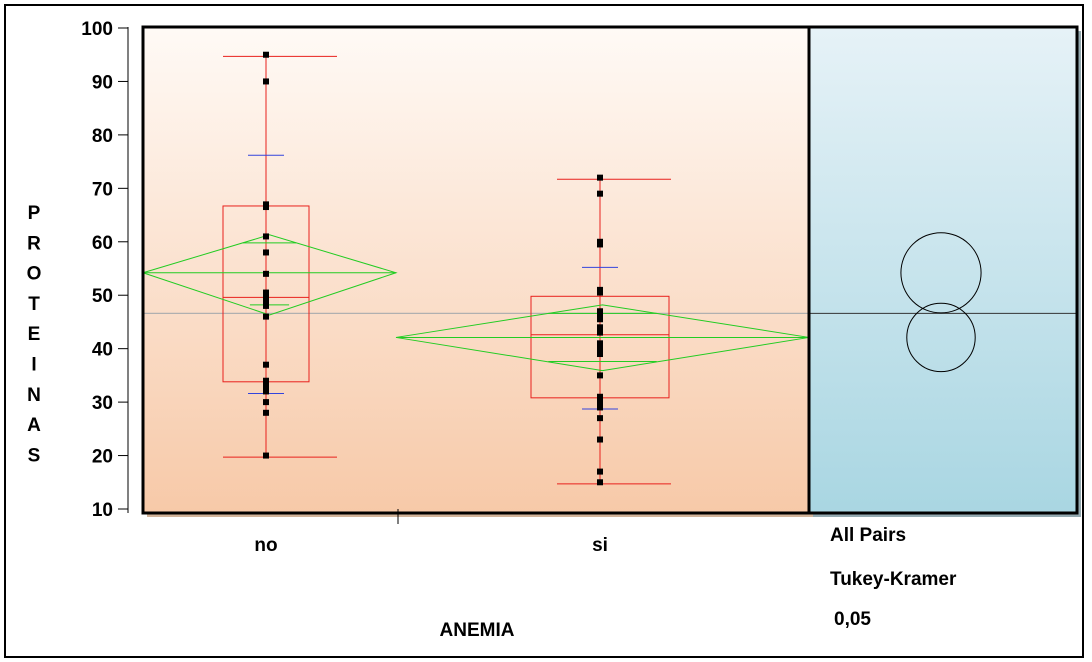 This screenshot has height=662, width=1092. I want to click on y-axis-title-letter: T, so click(34, 304).